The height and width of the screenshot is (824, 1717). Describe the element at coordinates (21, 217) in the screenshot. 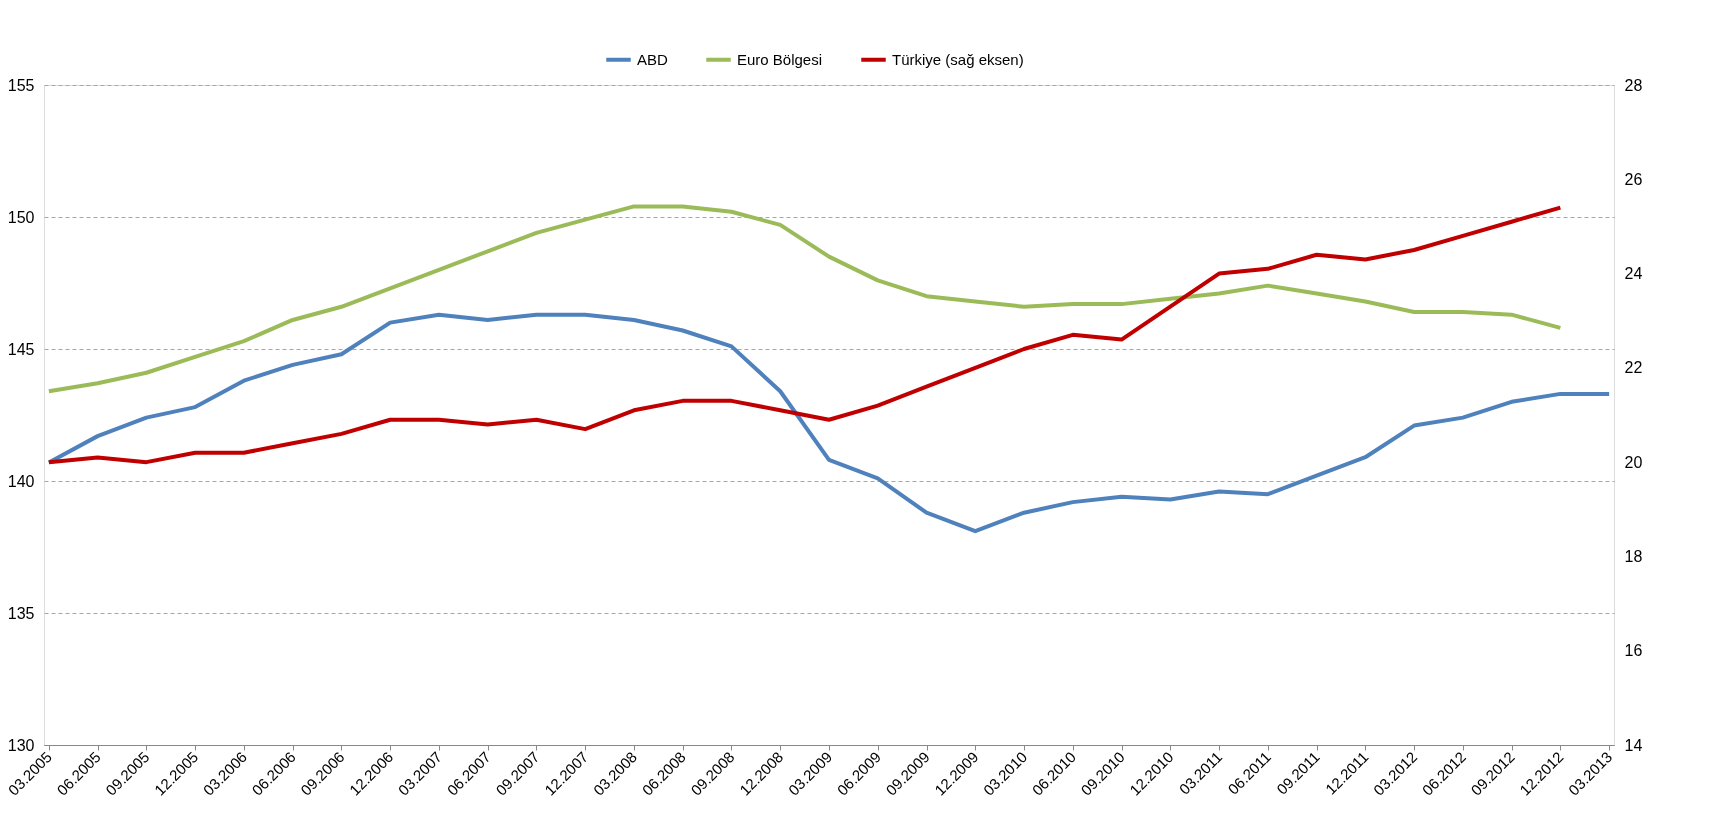

I see `y-tick-label: 150` at that location.